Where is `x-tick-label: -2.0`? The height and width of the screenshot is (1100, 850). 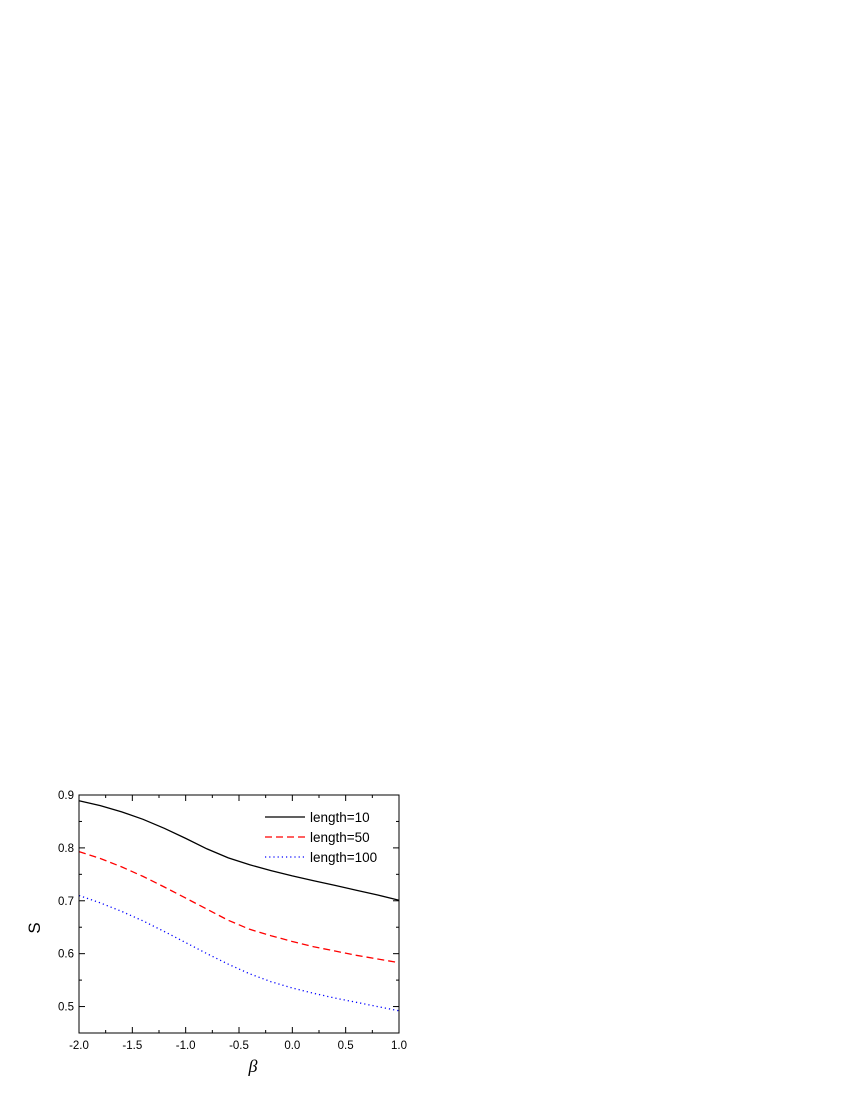 x-tick-label: -2.0 is located at coordinates (79, 1046).